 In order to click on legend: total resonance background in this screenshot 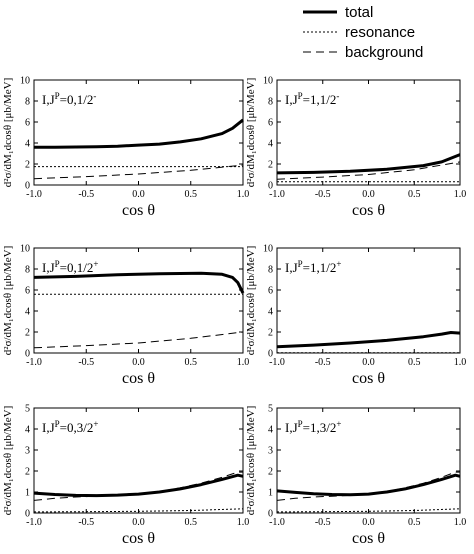, I will do `click(363, 32)`.